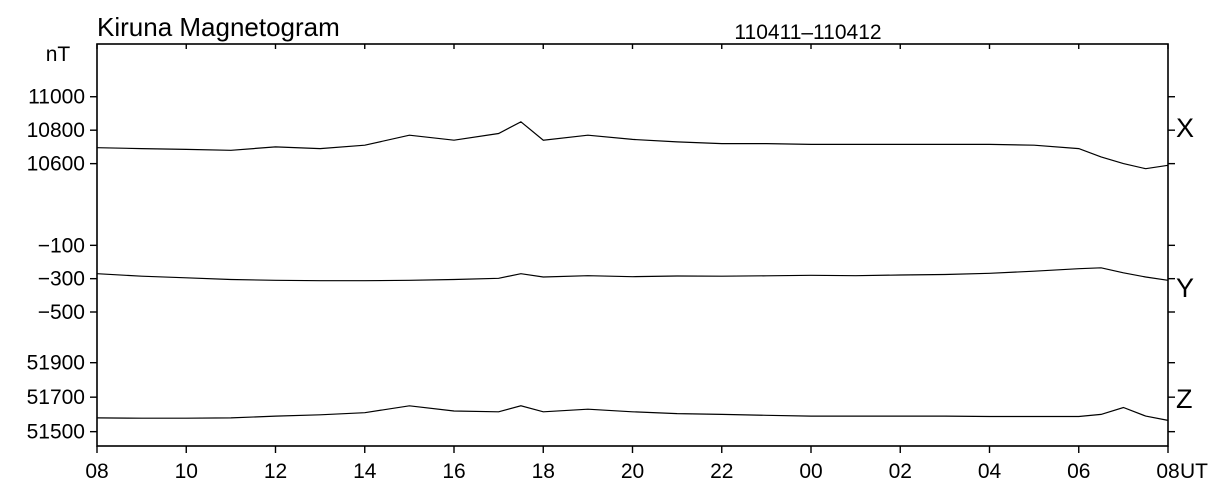 This screenshot has height=486, width=1223. Describe the element at coordinates (632, 471) in the screenshot. I see `x-tick-label: 20` at that location.